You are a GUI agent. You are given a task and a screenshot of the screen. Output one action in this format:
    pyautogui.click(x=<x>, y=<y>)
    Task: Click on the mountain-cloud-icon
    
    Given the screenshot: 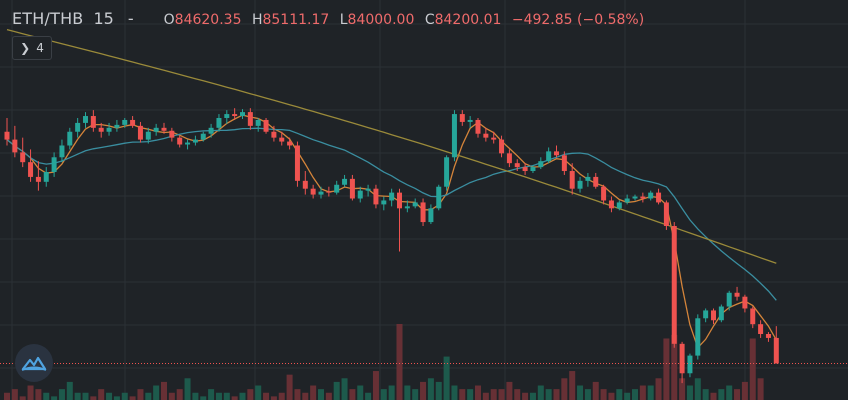 What is the action you would take?
    pyautogui.click(x=34, y=363)
    